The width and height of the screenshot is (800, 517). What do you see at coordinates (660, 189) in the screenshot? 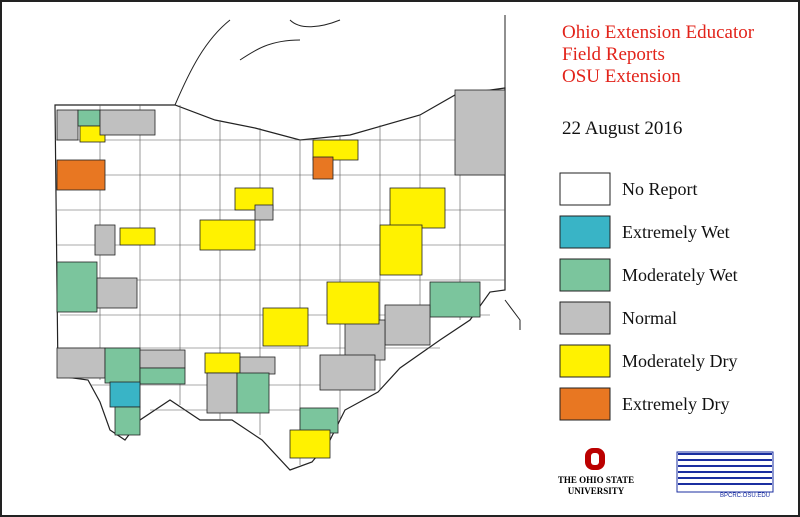
I see `legend-label: No Report` at bounding box center [660, 189].